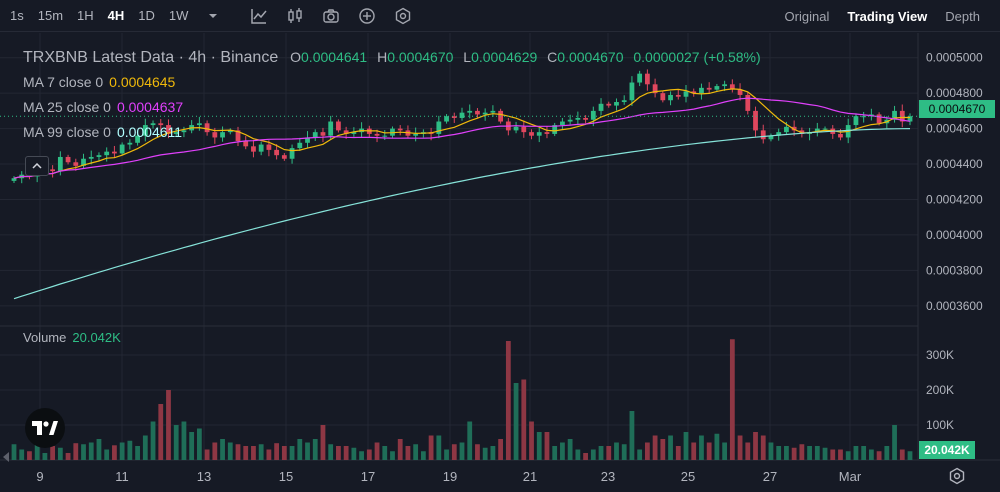 The image size is (1000, 492). What do you see at coordinates (259, 16) in the screenshot?
I see `indicator-icon` at bounding box center [259, 16].